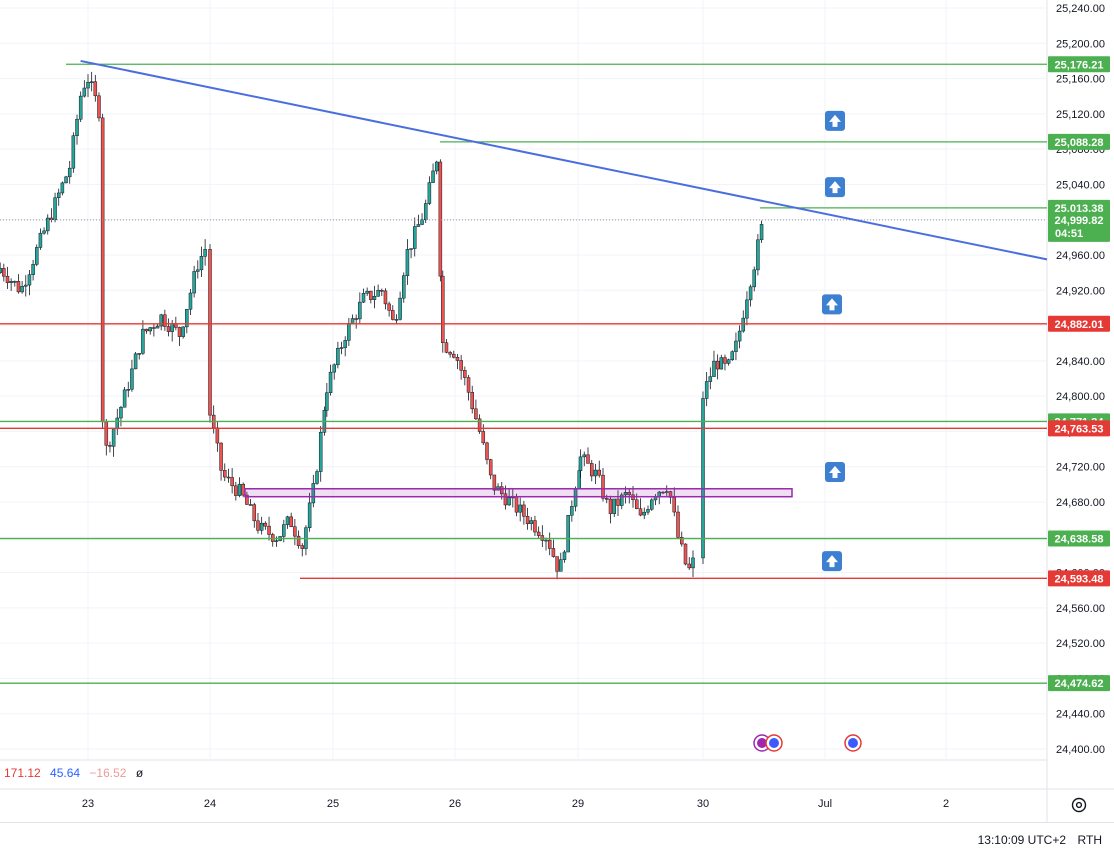 The height and width of the screenshot is (861, 1114). What do you see at coordinates (774, 743) in the screenshot?
I see `globe-icon` at bounding box center [774, 743].